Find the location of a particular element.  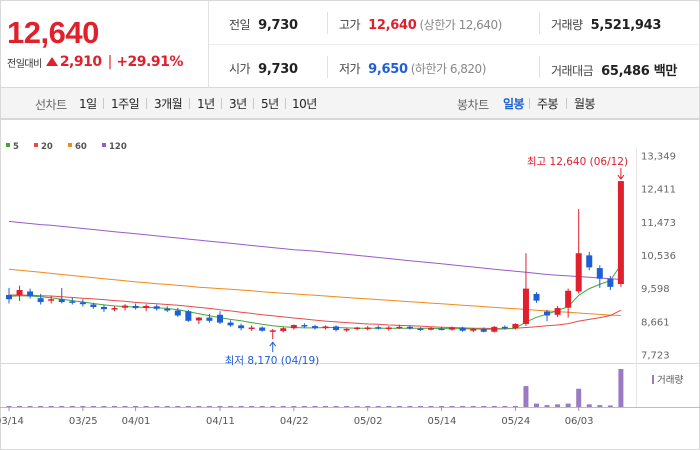

stat-value: 65,486 백만 is located at coordinates (639, 71).